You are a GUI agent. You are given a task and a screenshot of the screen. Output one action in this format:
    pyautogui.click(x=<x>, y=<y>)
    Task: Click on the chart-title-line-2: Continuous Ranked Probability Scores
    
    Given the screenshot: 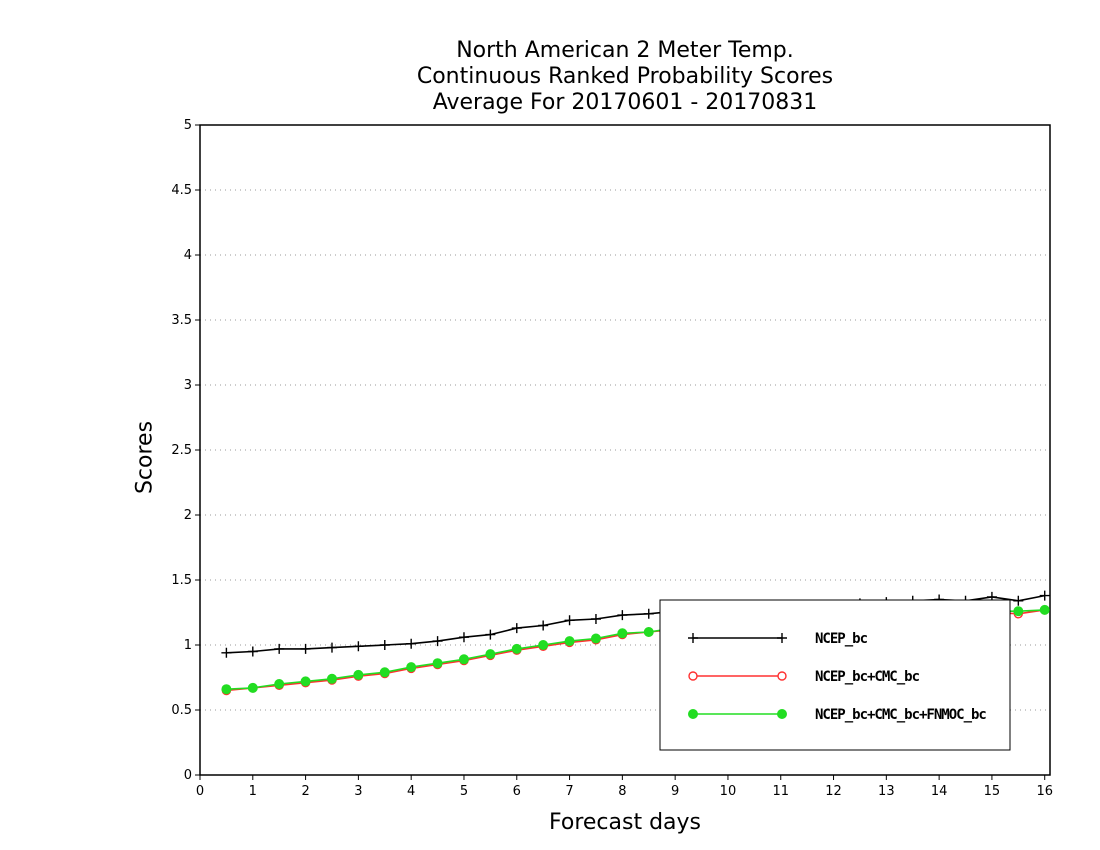 What is the action you would take?
    pyautogui.click(x=625, y=76)
    